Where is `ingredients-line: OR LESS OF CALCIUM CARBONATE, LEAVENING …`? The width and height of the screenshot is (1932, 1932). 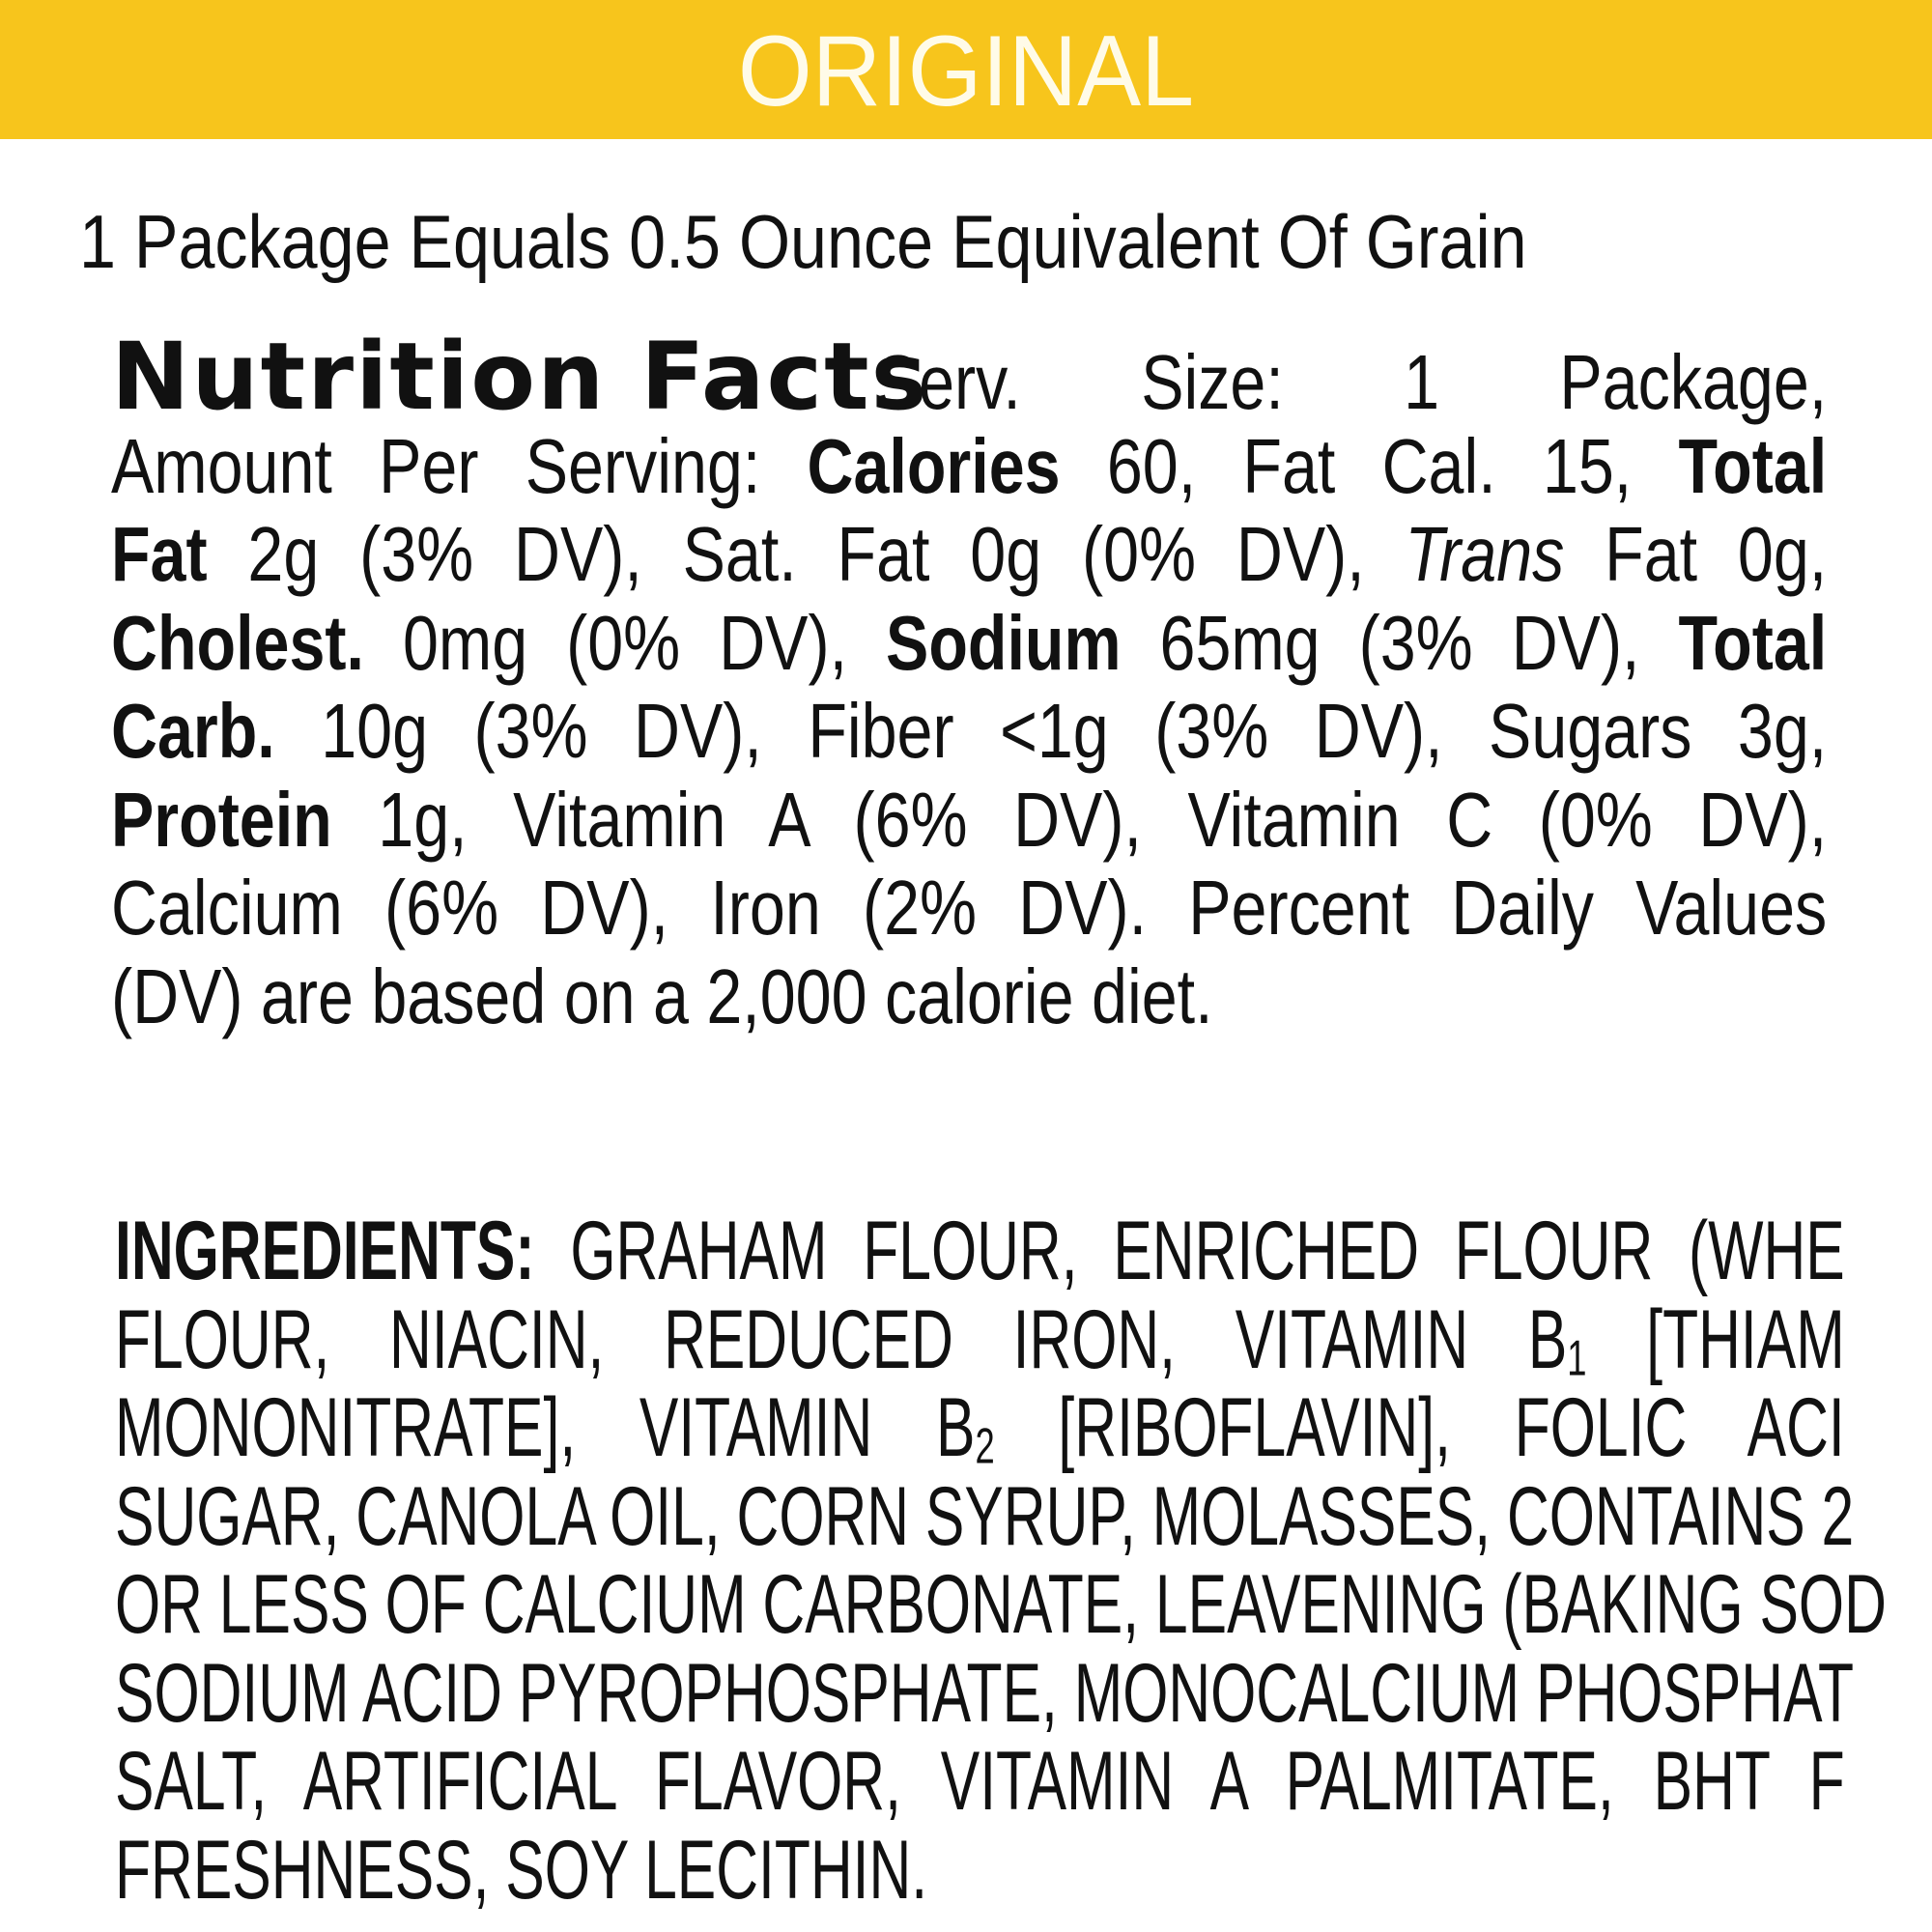 ingredients-line: OR LESS OF CALCIUM CARBONATE, LEAVENING … is located at coordinates (1001, 1604).